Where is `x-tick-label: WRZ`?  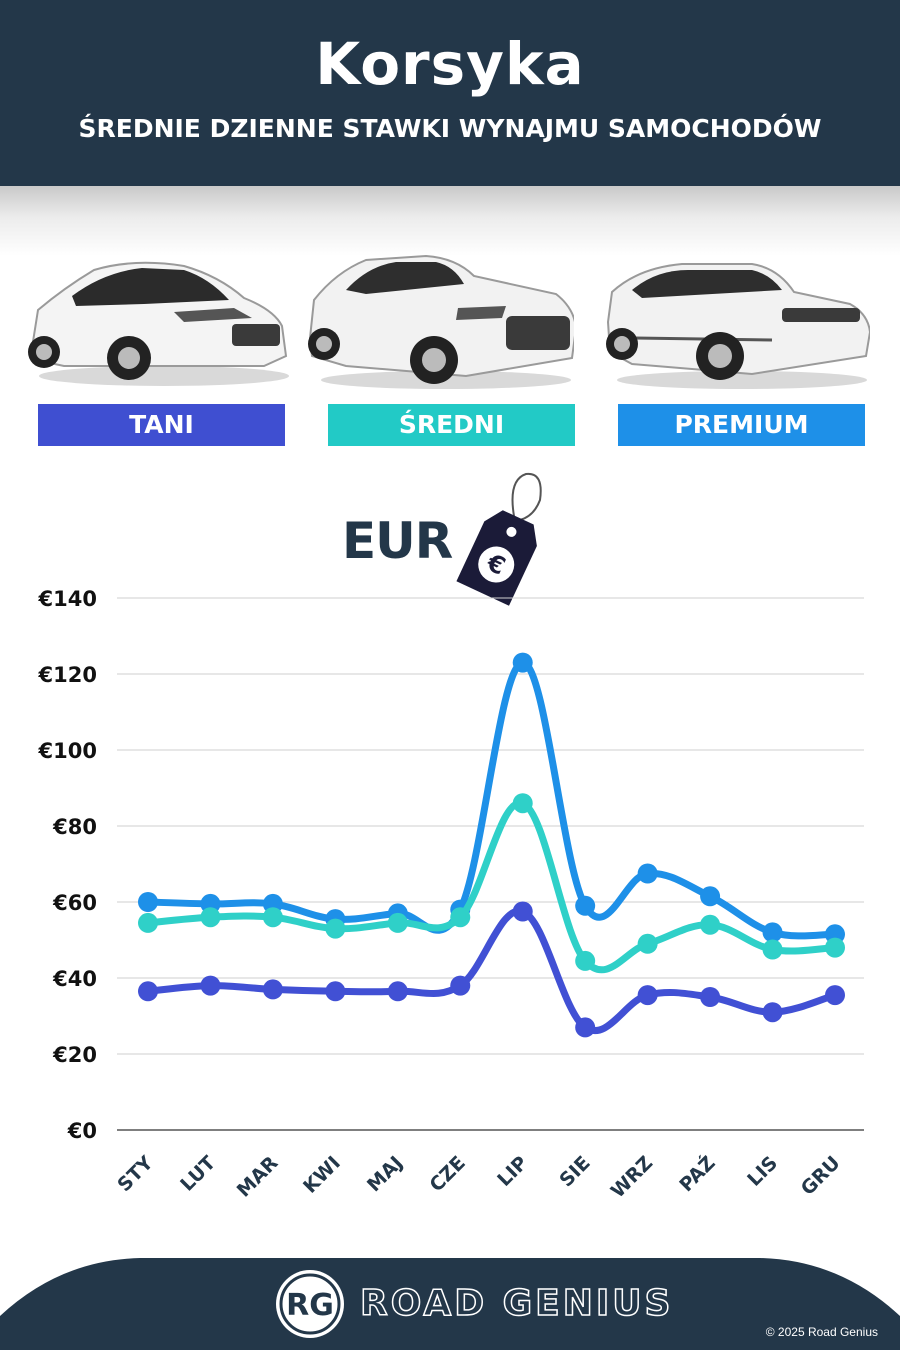
x-tick-label: WRZ is located at coordinates (632, 1177).